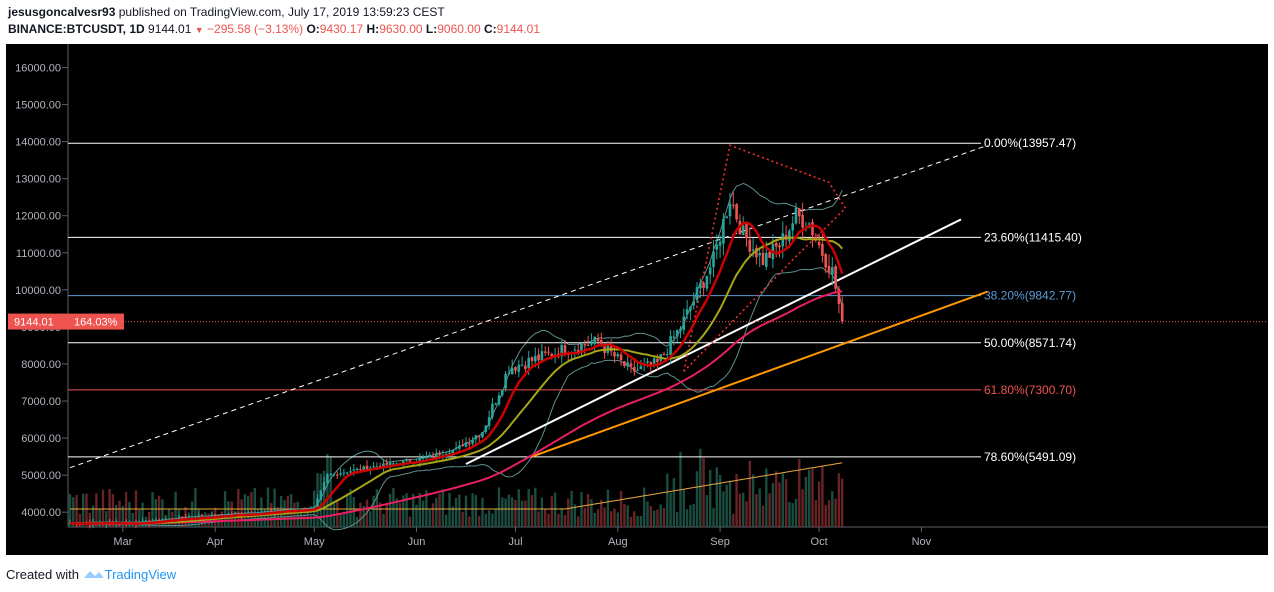 Image resolution: width=1274 pixels, height=592 pixels. What do you see at coordinates (1030, 143) in the screenshot?
I see `fib-level-label: 0.00%(13957.47)` at bounding box center [1030, 143].